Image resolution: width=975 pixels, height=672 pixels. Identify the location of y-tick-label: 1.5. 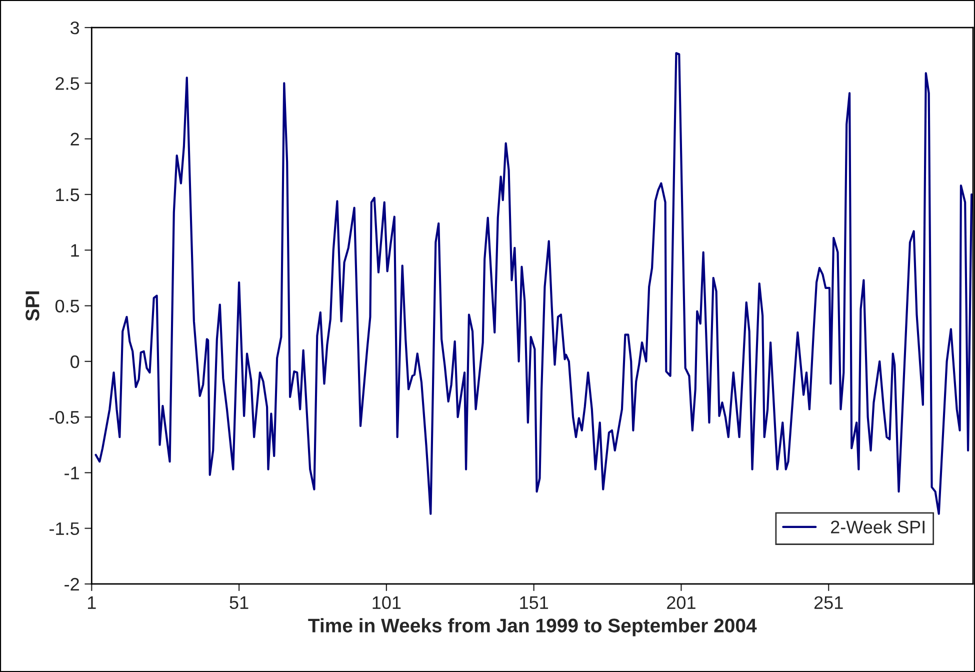
(68, 195).